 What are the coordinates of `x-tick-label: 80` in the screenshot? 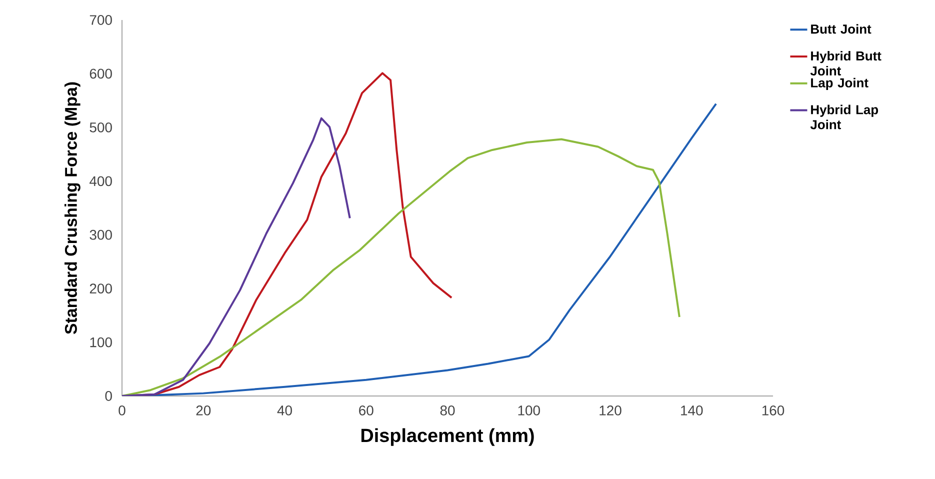 It's located at (447, 411).